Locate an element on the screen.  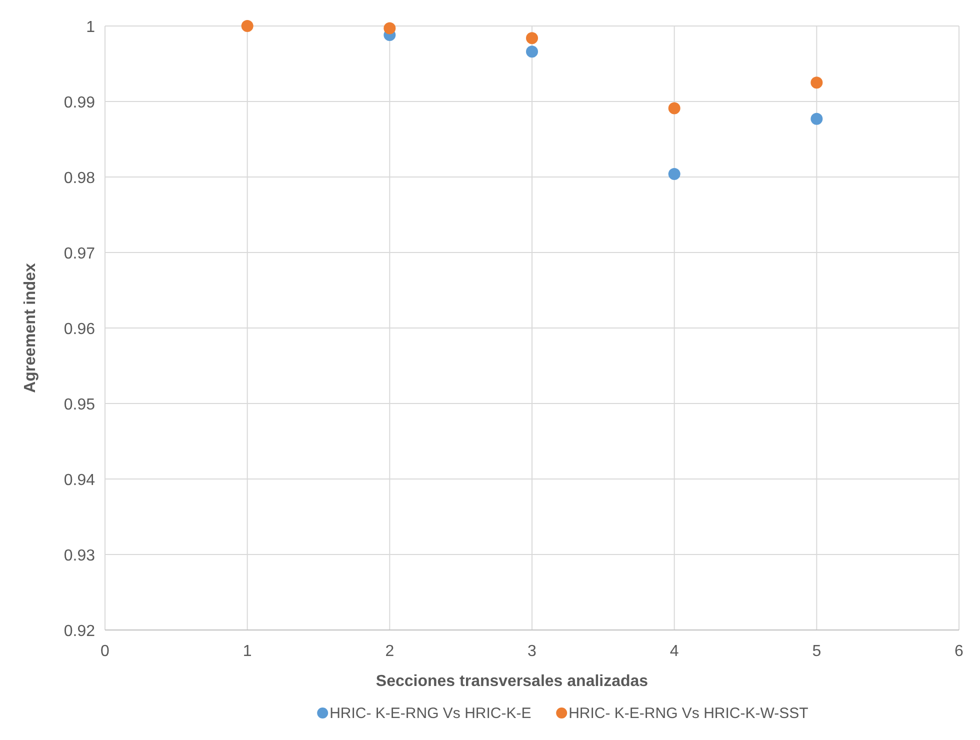
x-tick-label: 0 is located at coordinates (105, 651).